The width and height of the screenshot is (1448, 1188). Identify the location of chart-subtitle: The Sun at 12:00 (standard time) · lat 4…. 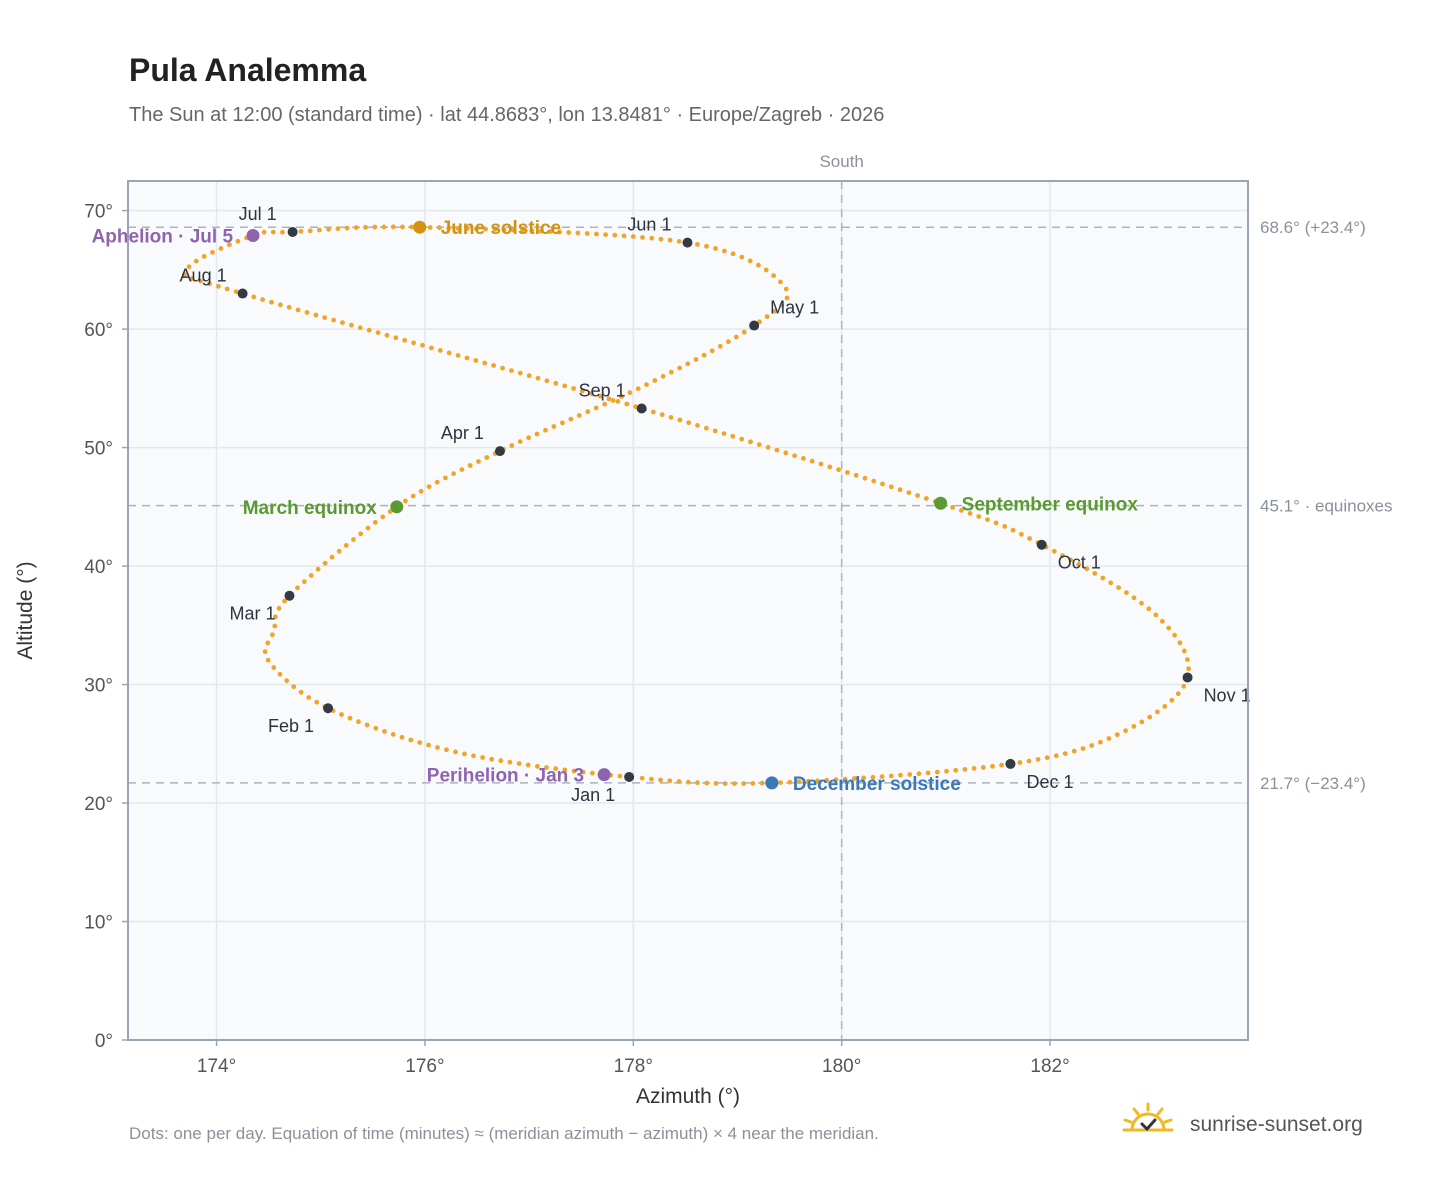
(507, 115).